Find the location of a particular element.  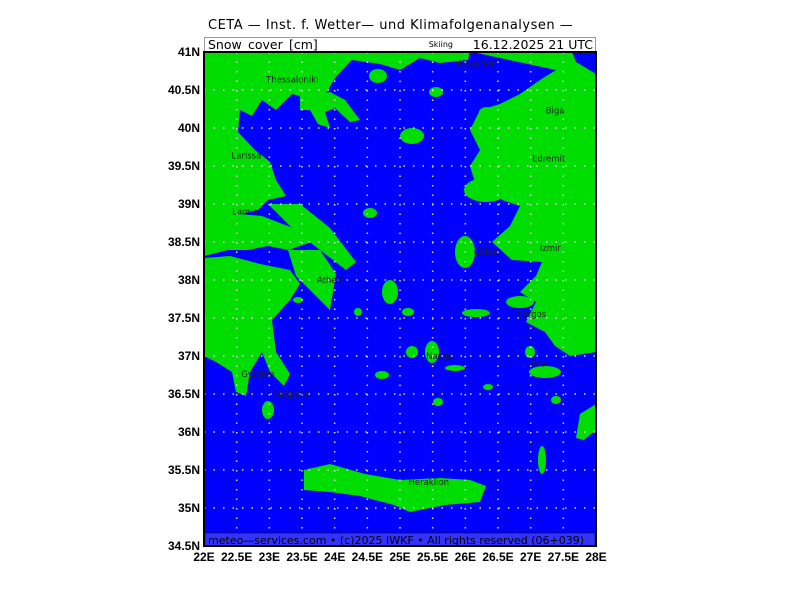

crete is located at coordinates (395, 488).